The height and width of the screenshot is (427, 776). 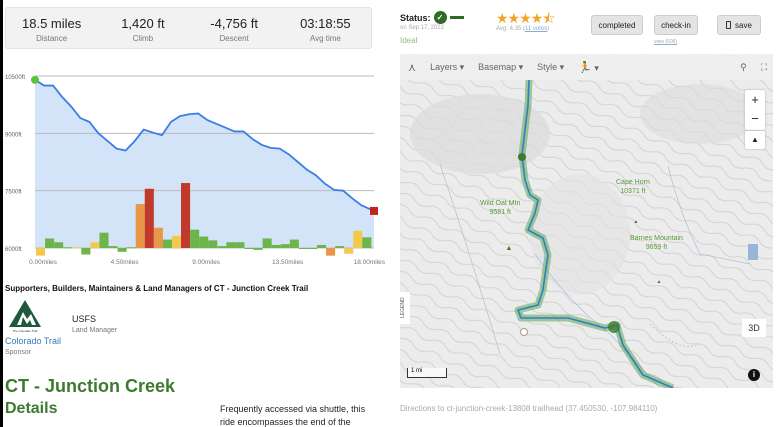 What do you see at coordinates (325, 38) in the screenshot?
I see `stat-label: Avg time` at bounding box center [325, 38].